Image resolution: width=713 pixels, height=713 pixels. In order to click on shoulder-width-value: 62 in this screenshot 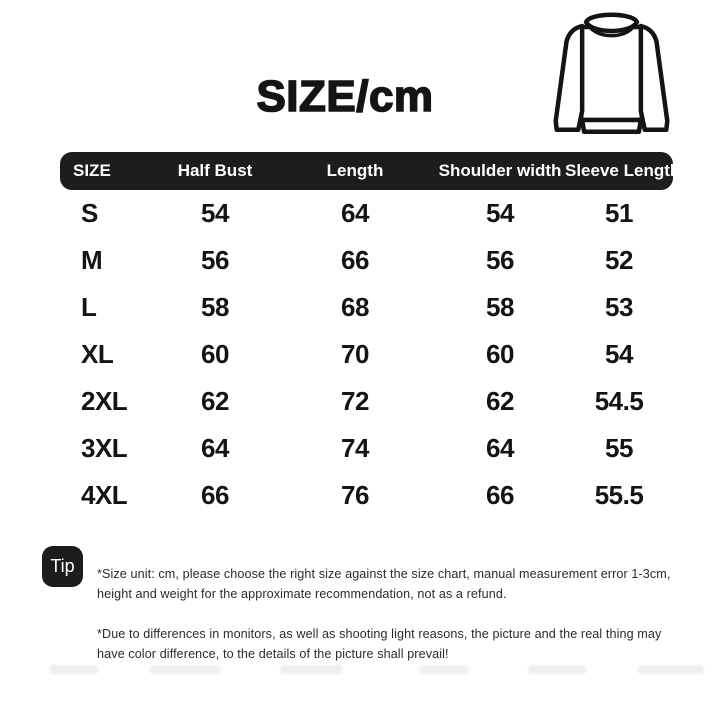, I will do `click(500, 401)`.